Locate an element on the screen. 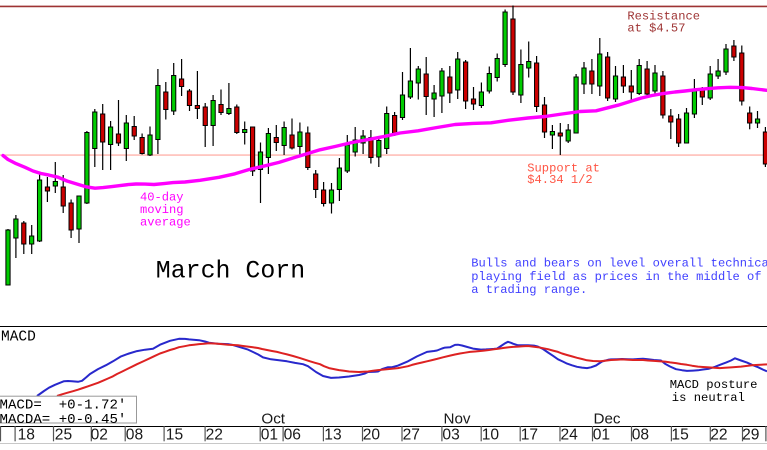 This screenshot has height=450, width=767. svg-text: Oct is located at coordinates (273, 419).